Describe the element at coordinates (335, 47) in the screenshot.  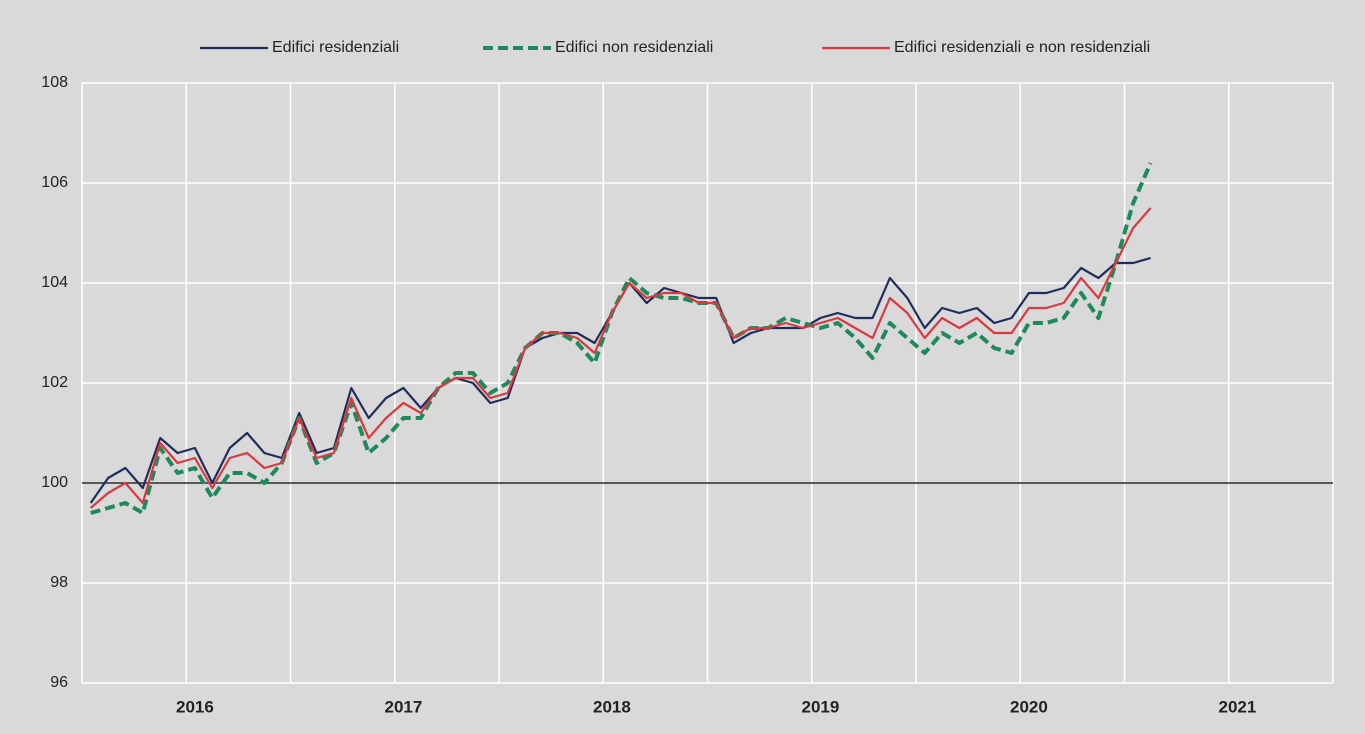
I see `legend-label: Edifici residenziali` at that location.